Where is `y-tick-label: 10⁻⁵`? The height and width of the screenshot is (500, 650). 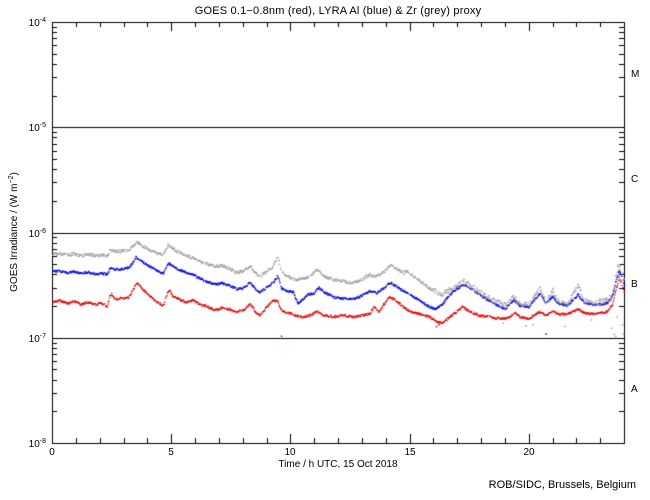 y-tick-label: 10⁻⁵ is located at coordinates (37, 128).